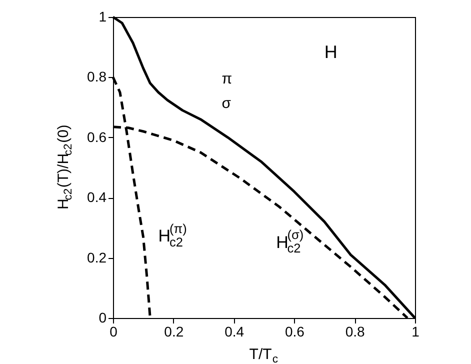 The height and width of the screenshot is (364, 471). I want to click on x-tick-label: 0.8, so click(355, 332).